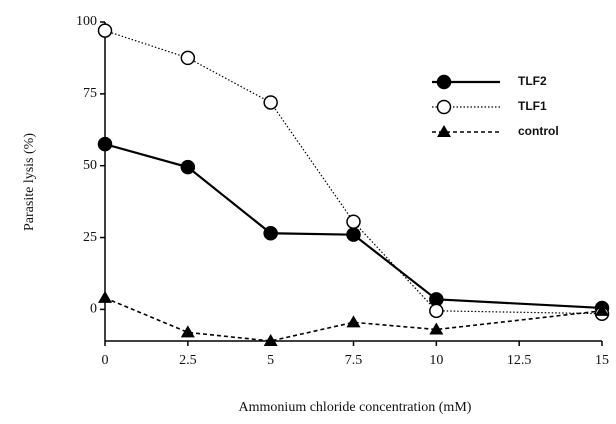 The height and width of the screenshot is (424, 616). I want to click on x-tick-label: 5, so click(270, 360).